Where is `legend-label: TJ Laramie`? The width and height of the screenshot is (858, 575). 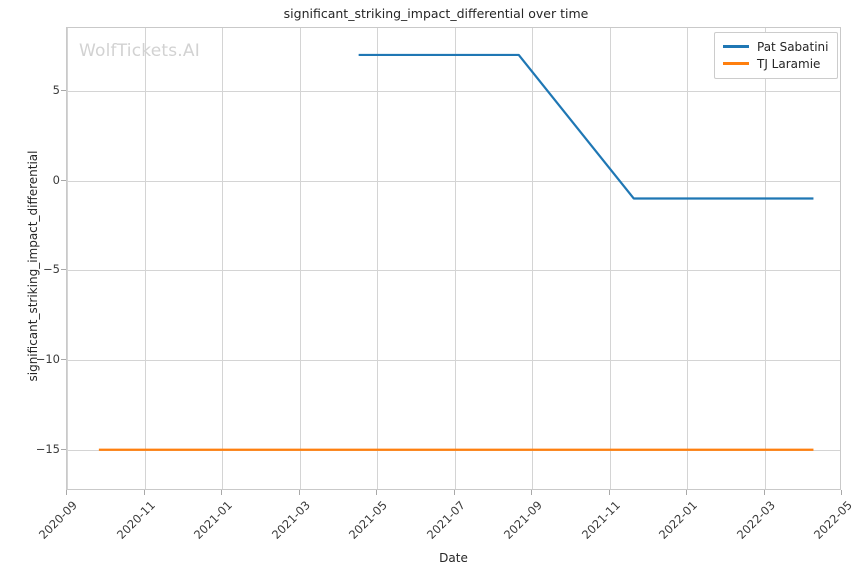
legend-label: TJ Laramie is located at coordinates (789, 63).